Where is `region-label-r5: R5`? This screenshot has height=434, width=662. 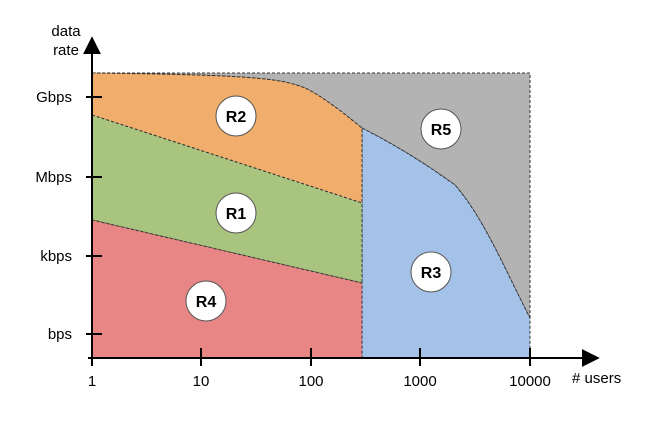
region-label-r5: R5 is located at coordinates (441, 129).